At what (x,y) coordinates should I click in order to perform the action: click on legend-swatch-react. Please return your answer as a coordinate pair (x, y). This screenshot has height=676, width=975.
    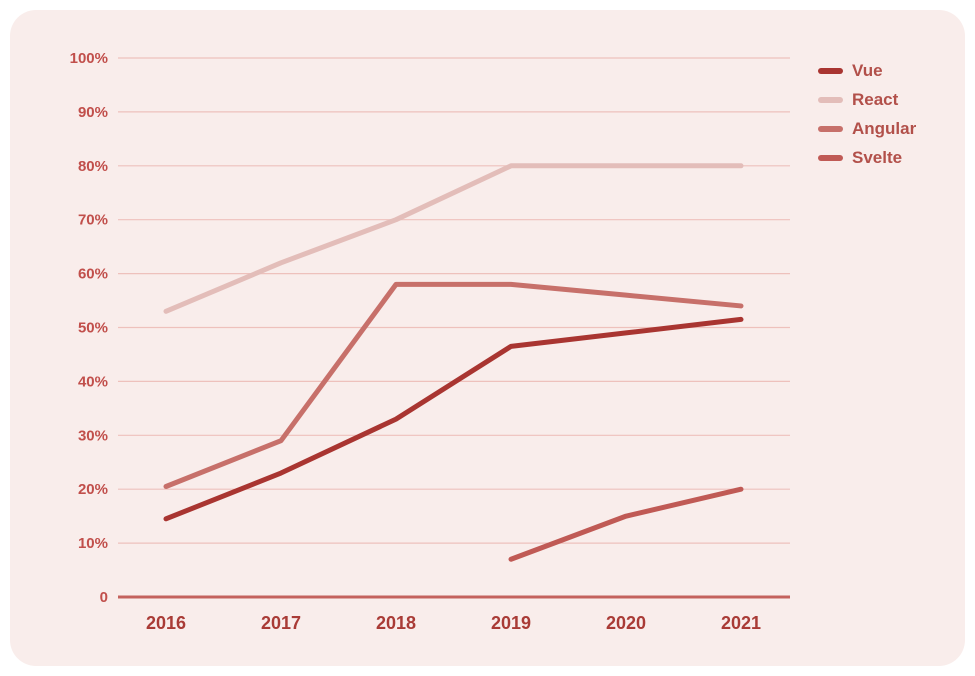
    Looking at the image, I should click on (830, 99).